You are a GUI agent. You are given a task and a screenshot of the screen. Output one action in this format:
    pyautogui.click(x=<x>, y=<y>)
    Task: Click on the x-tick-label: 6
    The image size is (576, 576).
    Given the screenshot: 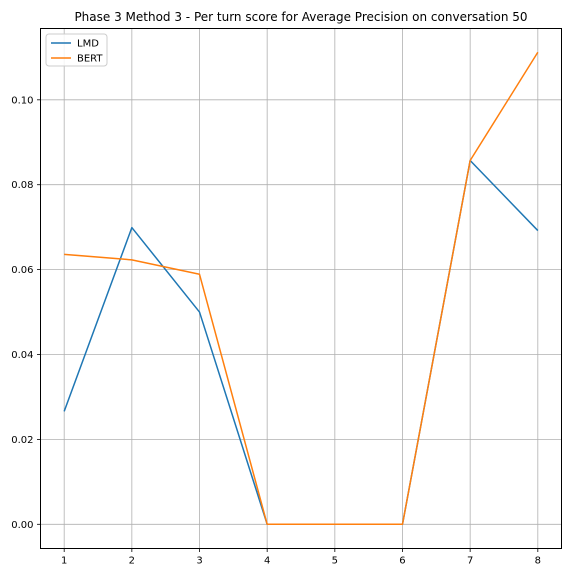 What is the action you would take?
    pyautogui.click(x=402, y=561)
    